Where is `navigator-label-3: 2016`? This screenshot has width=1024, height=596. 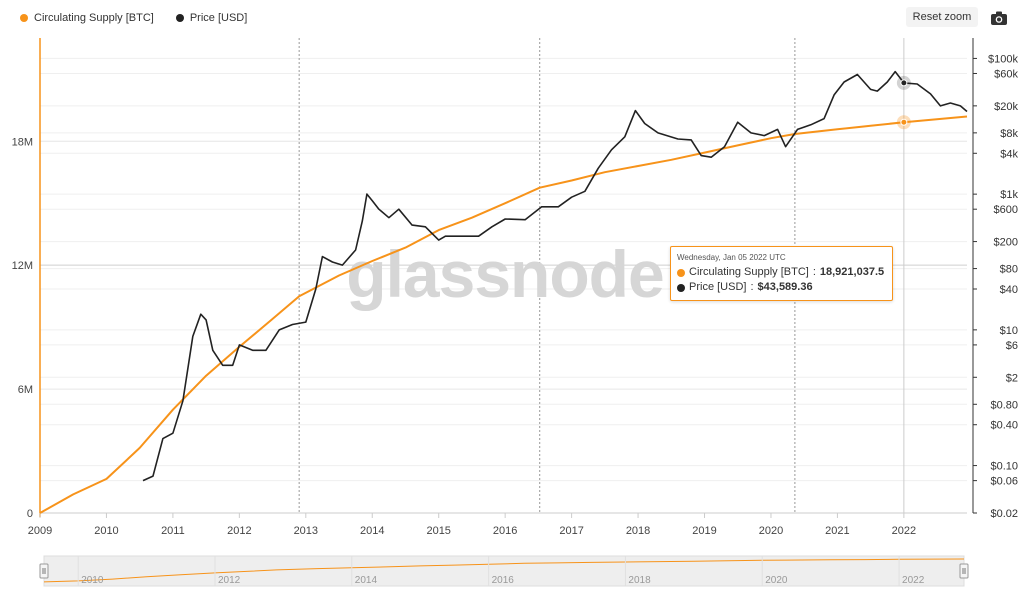
navigator-label-3: 2016 is located at coordinates (503, 580).